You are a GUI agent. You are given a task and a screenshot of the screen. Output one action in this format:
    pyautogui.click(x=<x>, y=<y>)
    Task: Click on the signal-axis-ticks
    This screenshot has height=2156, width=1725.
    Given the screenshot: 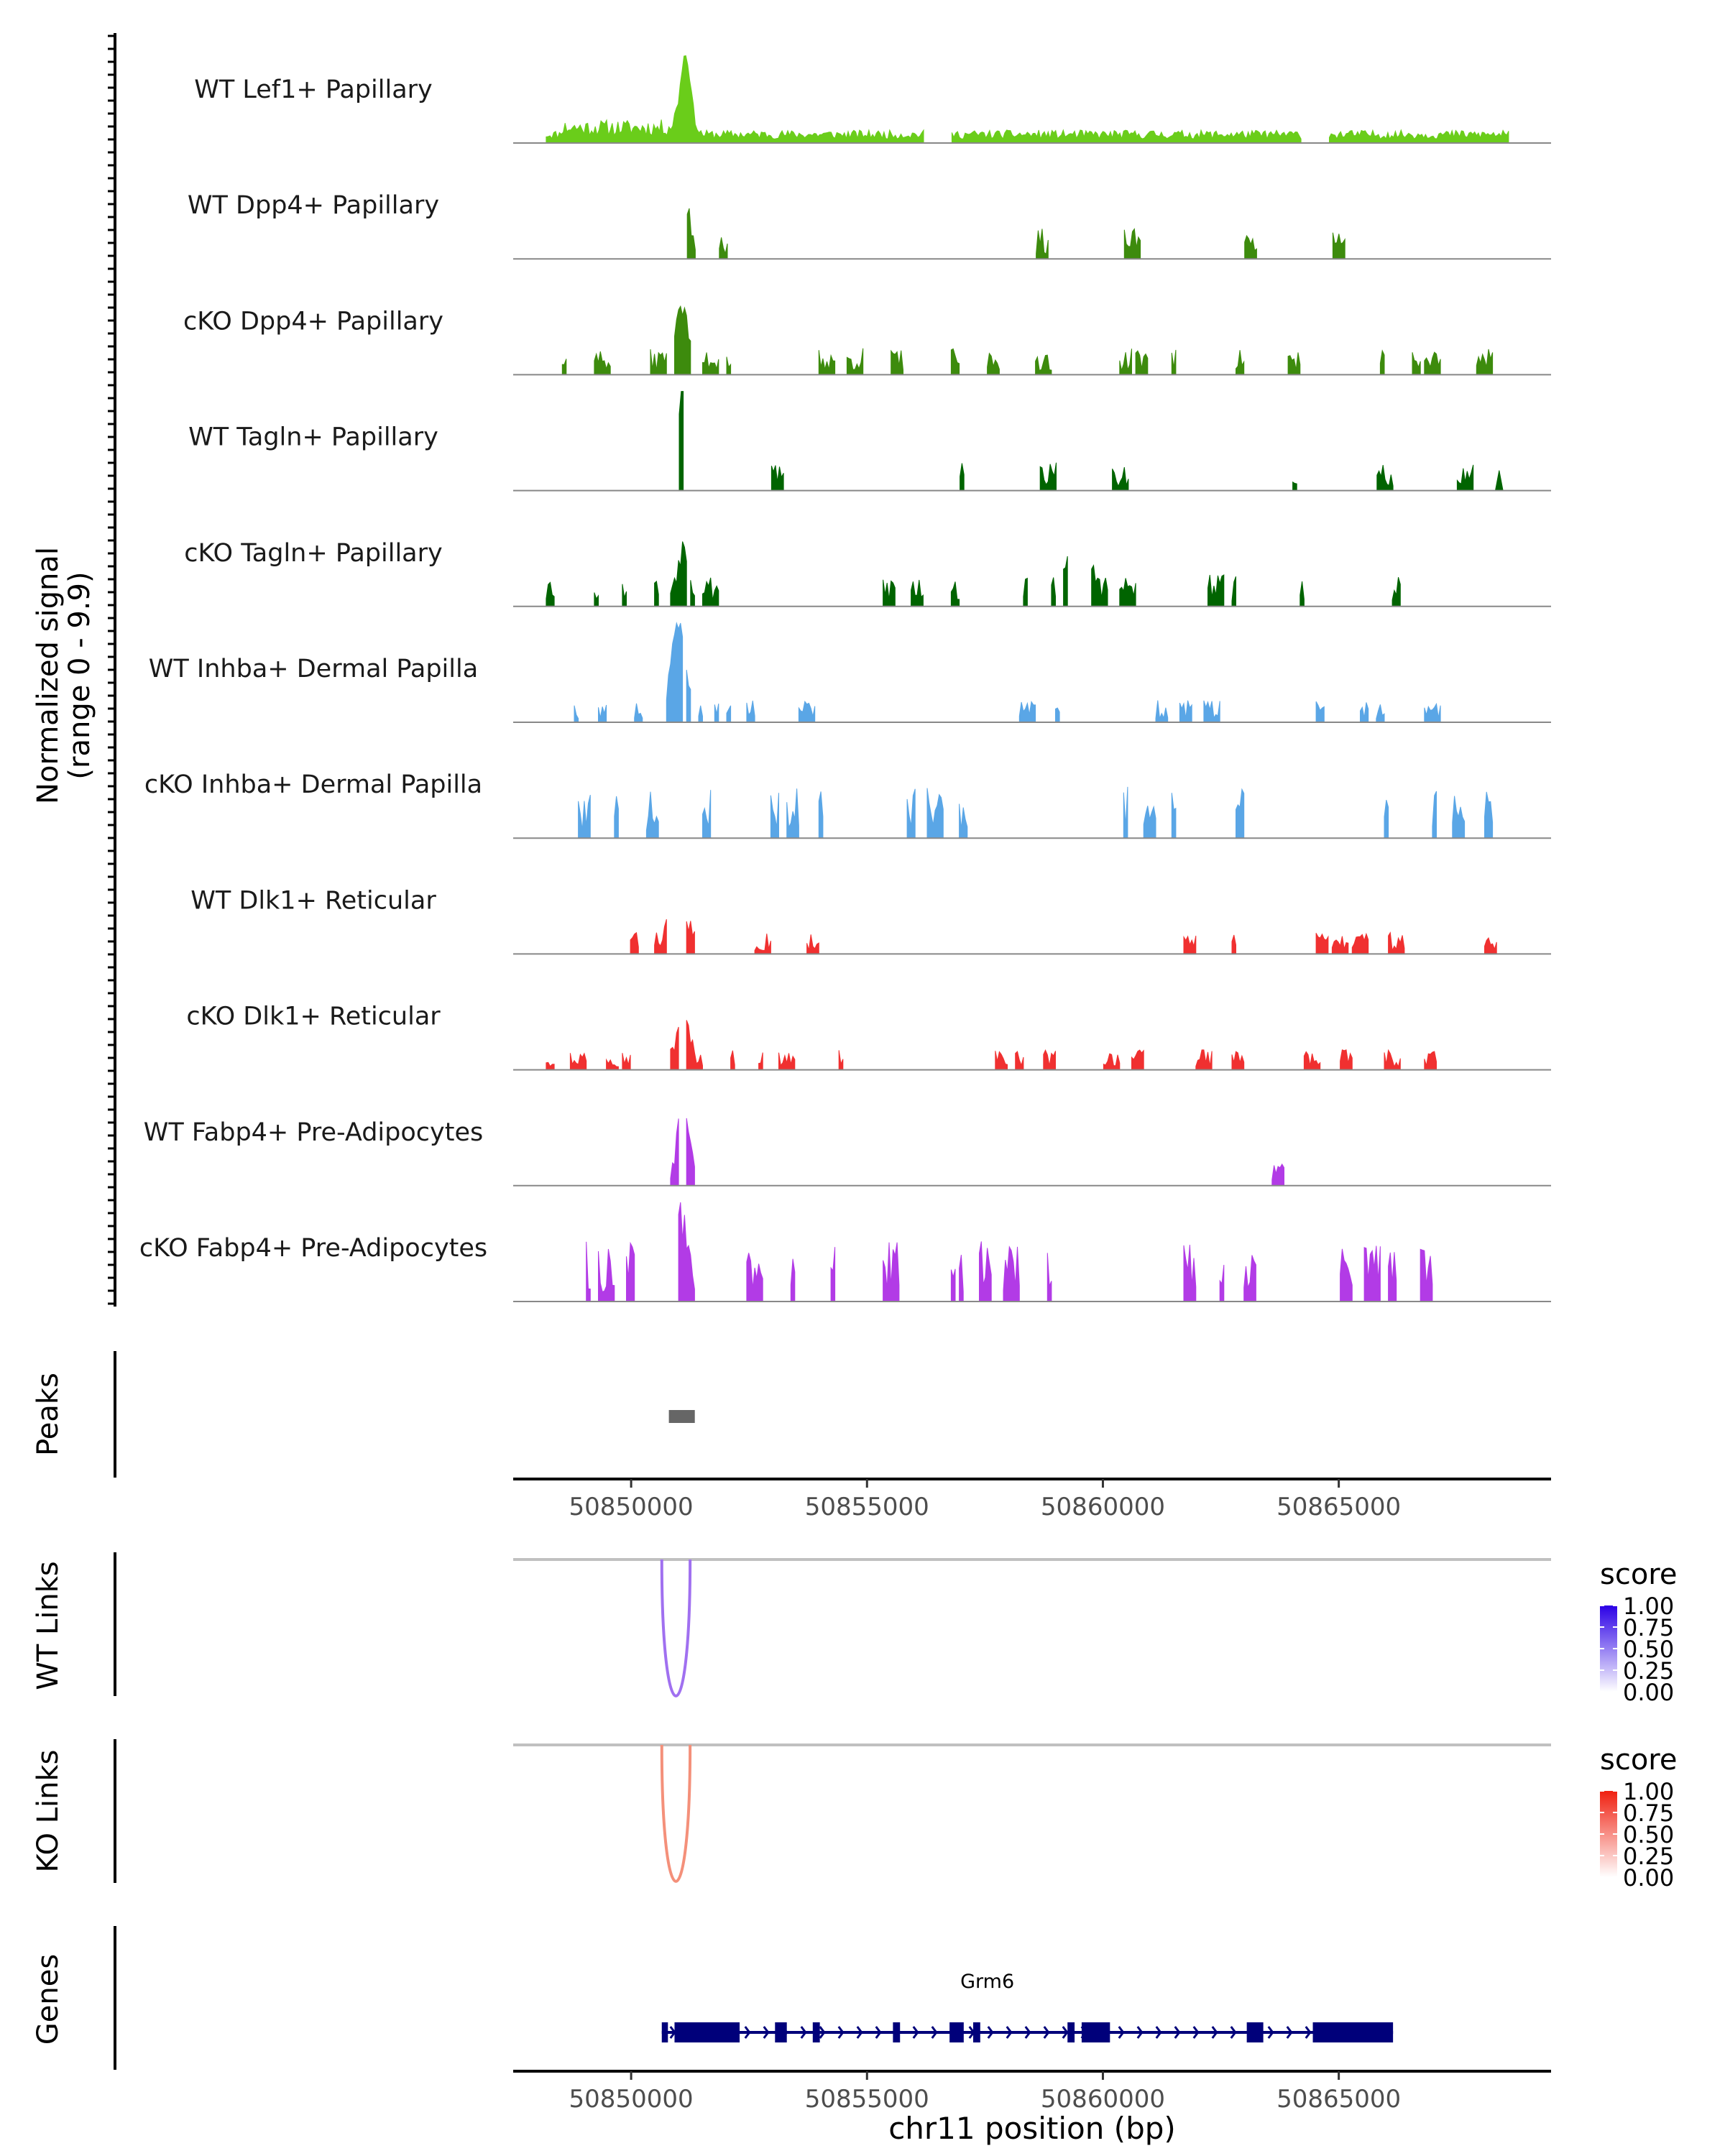 What is the action you would take?
    pyautogui.click(x=111, y=669)
    